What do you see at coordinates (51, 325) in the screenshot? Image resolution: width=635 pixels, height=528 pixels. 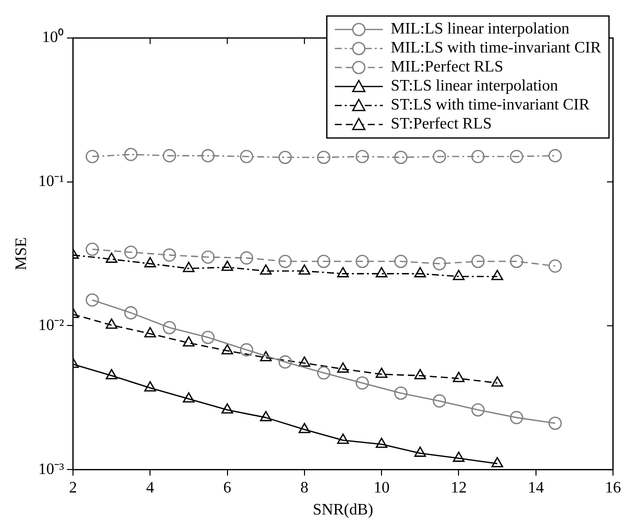 I see `y-tick-label: 10⁻²` at bounding box center [51, 325].